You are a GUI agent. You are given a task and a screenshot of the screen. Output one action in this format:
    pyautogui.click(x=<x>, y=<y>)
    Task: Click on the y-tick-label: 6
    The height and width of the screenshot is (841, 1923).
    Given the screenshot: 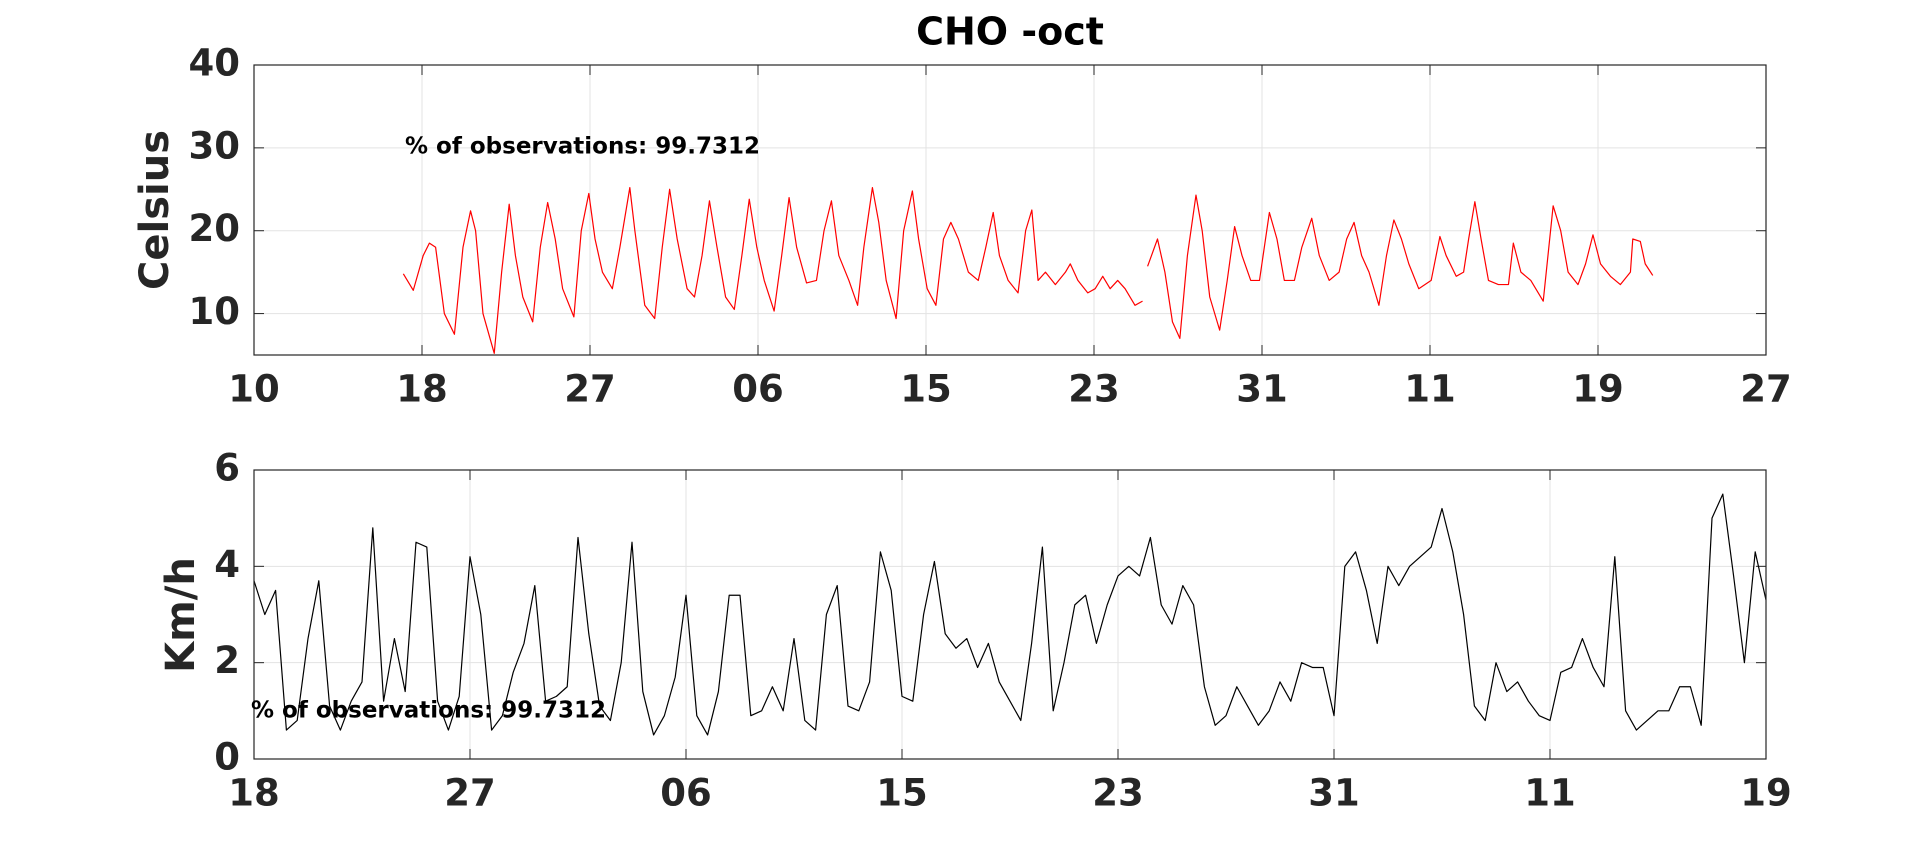 What is the action you would take?
    pyautogui.click(x=227, y=468)
    